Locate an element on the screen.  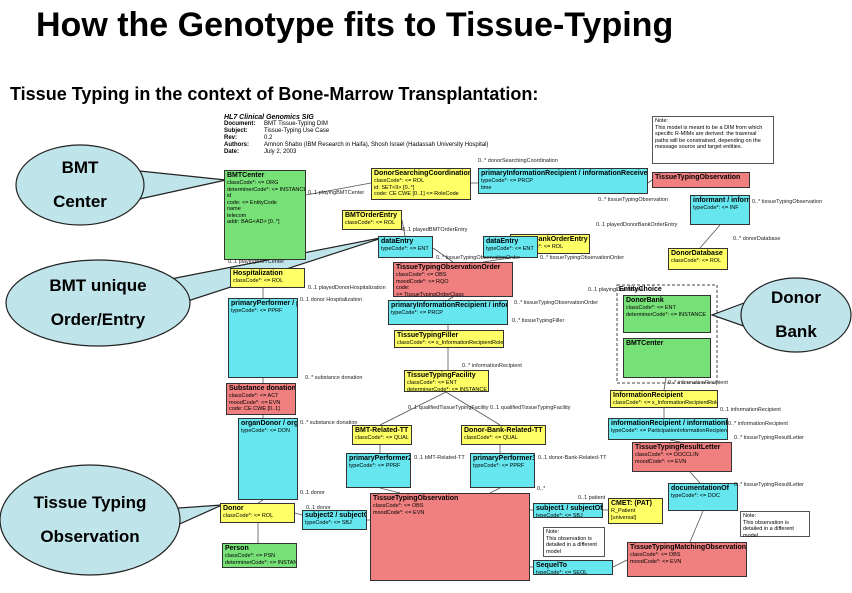
box-attribute: name is located at coordinates (234, 209).